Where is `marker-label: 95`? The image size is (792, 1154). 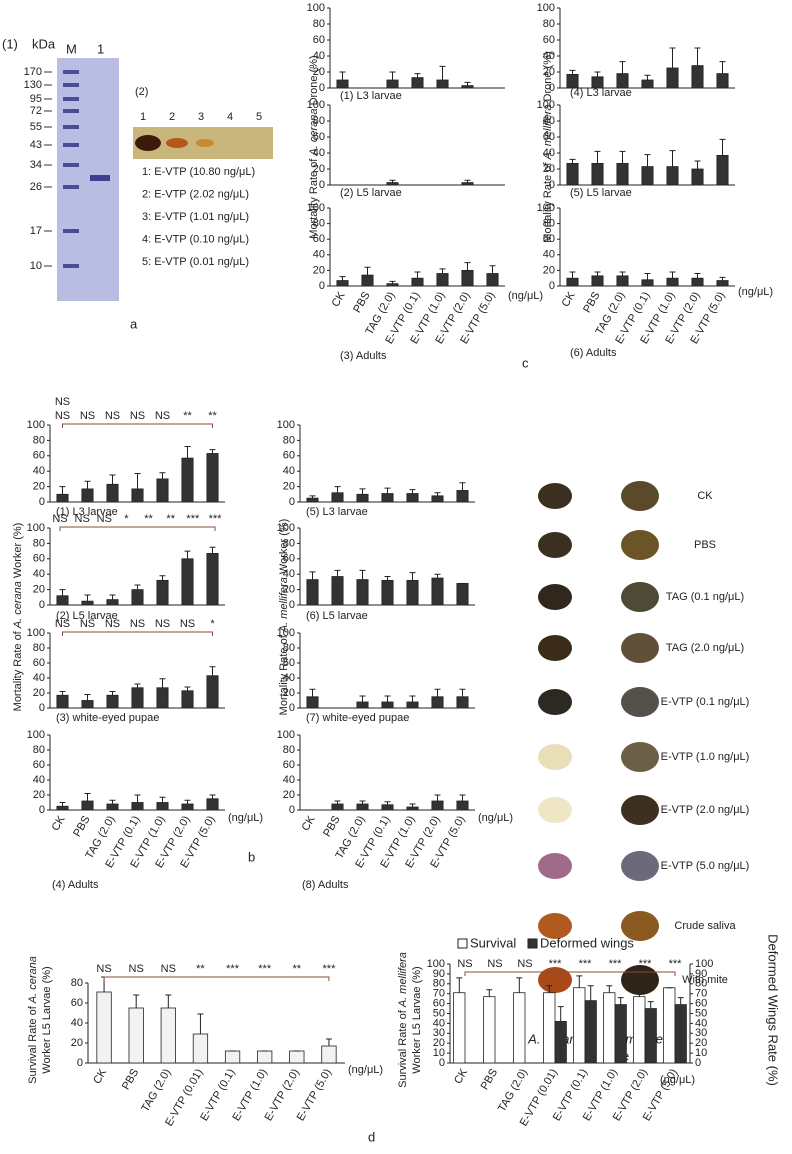 marker-label: 95 is located at coordinates (36, 99).